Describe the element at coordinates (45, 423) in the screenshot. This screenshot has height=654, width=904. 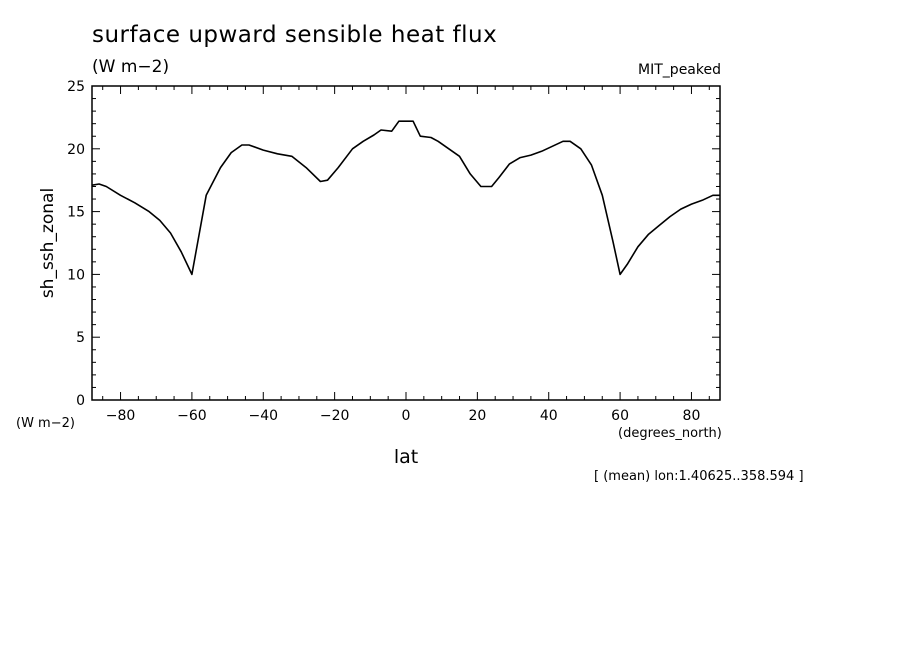
I see `y-axis-units: (W m−2)` at that location.